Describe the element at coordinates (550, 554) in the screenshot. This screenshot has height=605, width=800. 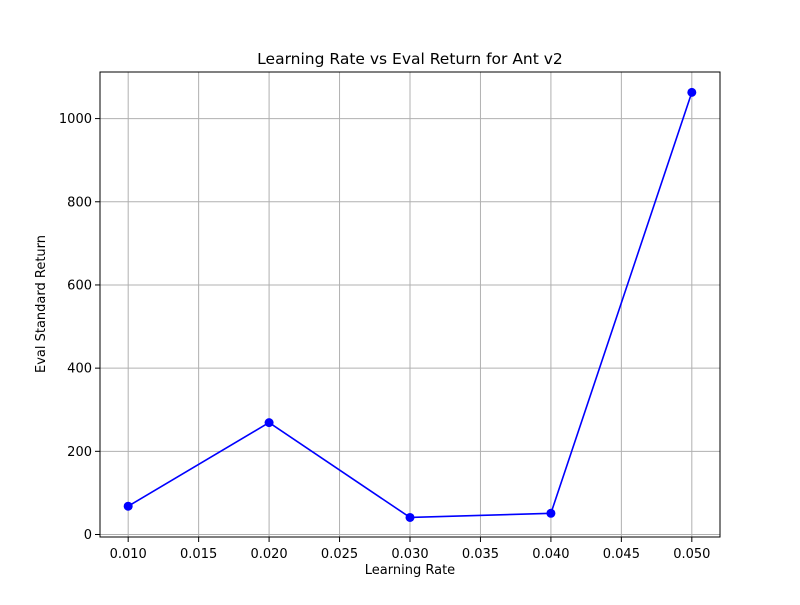
I see `x-tick-label: 0.040` at that location.